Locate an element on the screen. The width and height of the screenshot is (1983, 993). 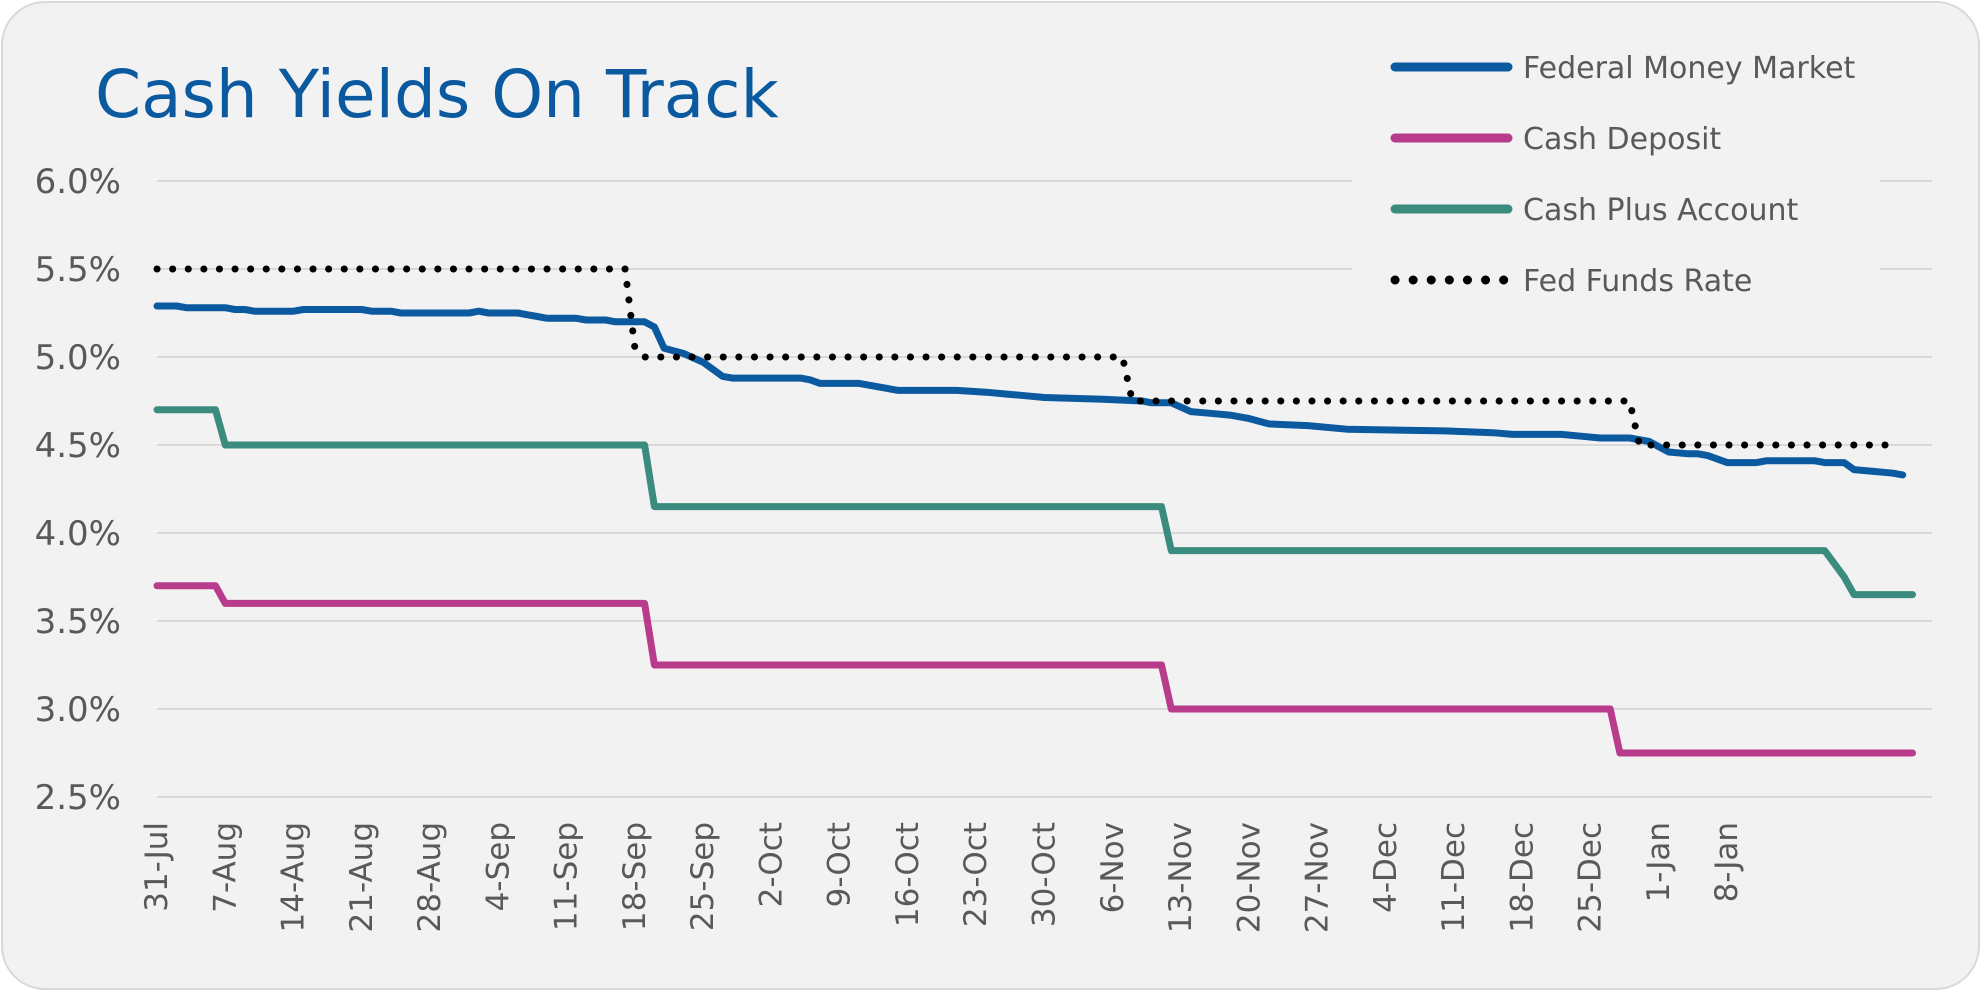
x-tick-label: 14-Aug is located at coordinates (294, 877).